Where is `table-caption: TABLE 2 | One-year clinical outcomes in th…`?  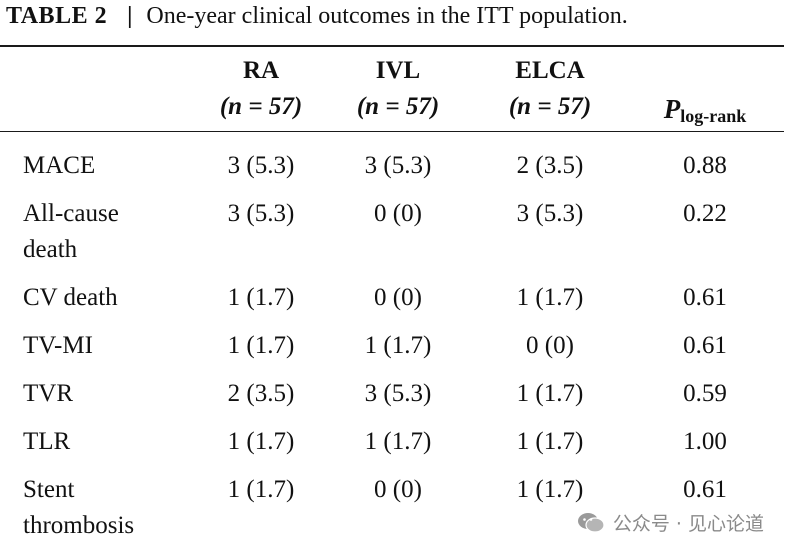
table-caption: TABLE 2 | One-year clinical outcomes in th… is located at coordinates (317, 16).